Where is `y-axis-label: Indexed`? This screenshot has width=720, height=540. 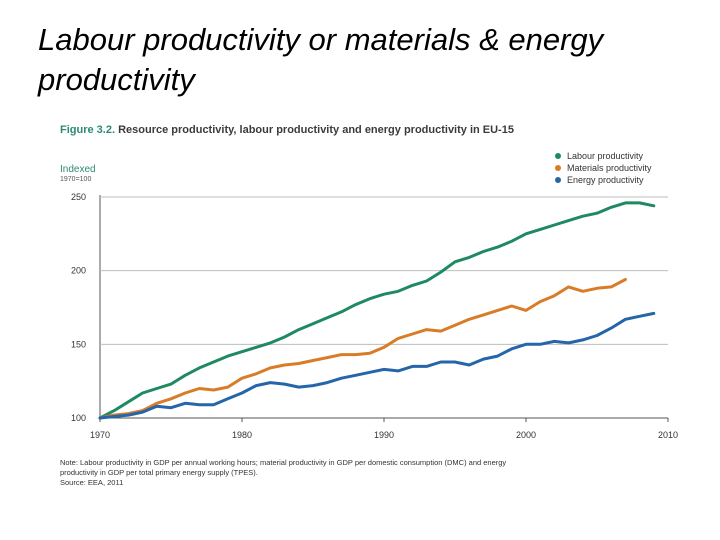 y-axis-label: Indexed is located at coordinates (78, 169).